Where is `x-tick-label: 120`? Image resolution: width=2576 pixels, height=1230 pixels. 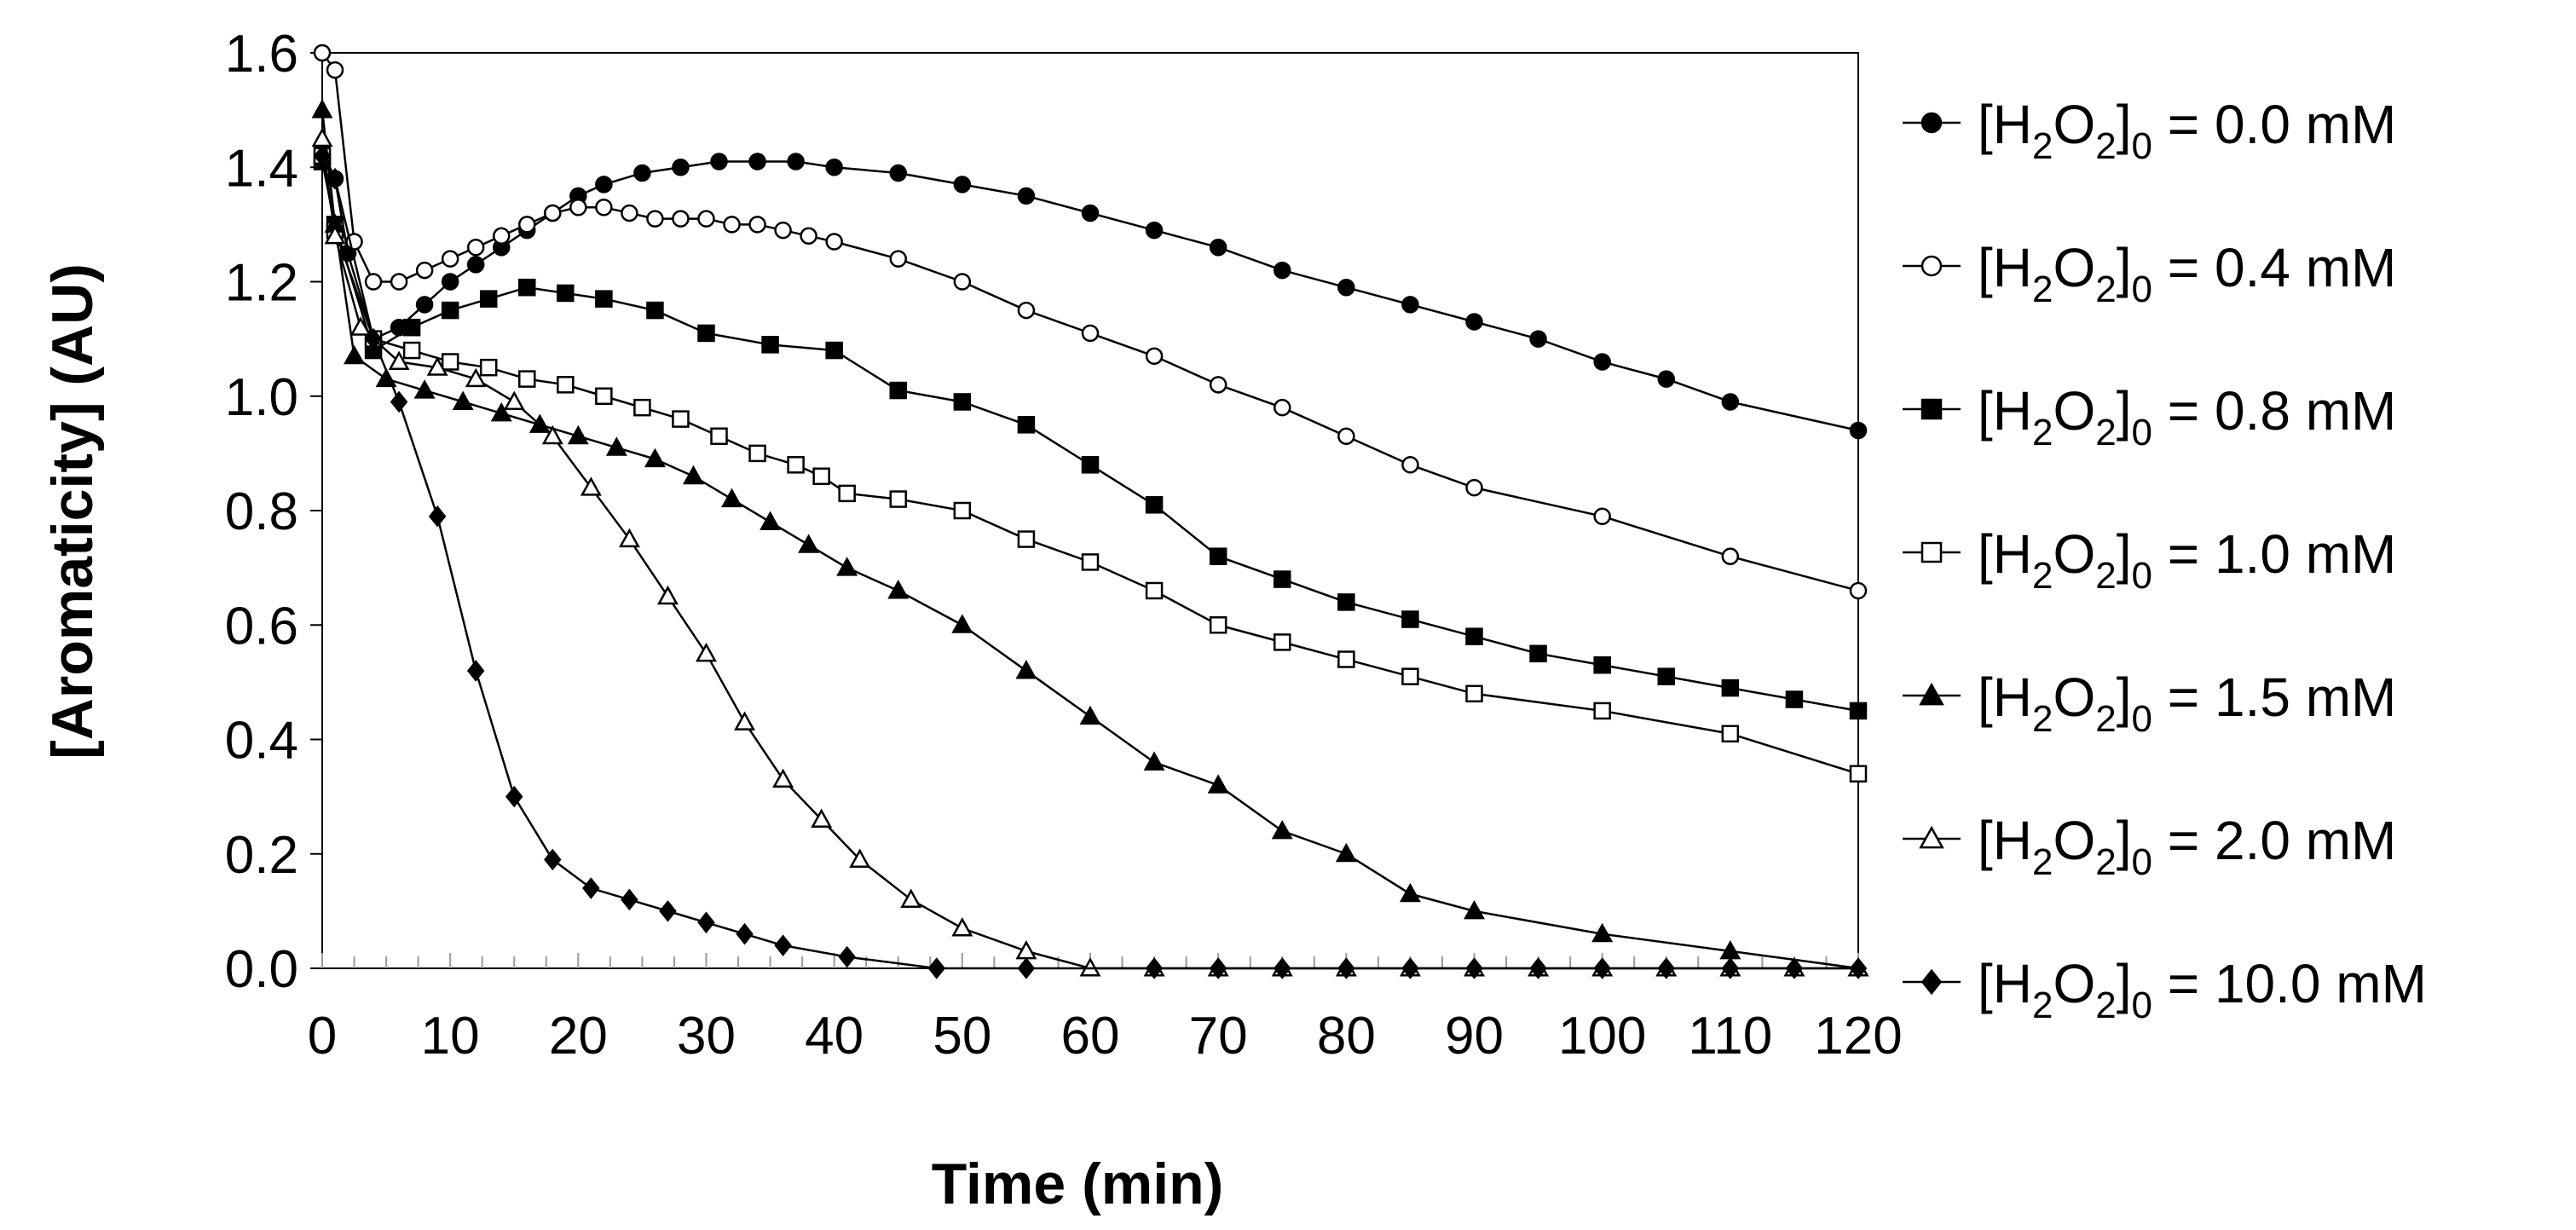
x-tick-label: 120 is located at coordinates (1858, 1036).